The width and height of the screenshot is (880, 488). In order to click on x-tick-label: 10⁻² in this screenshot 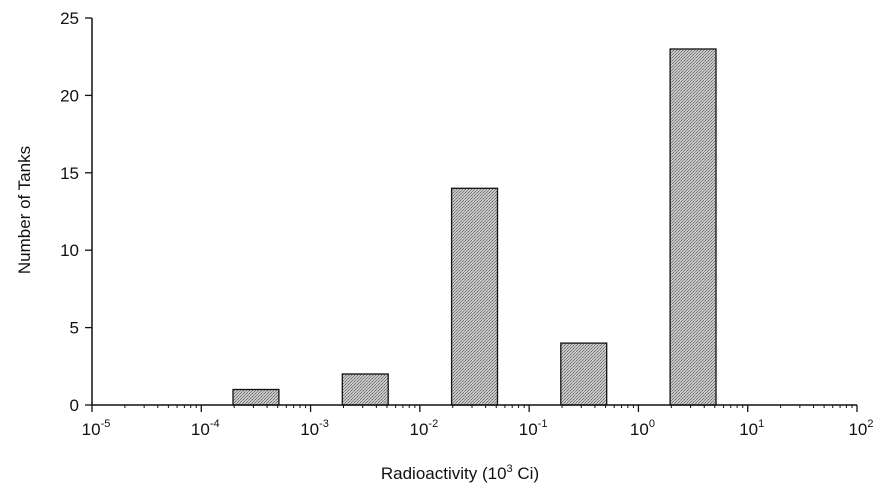, I will do `click(424, 428)`.